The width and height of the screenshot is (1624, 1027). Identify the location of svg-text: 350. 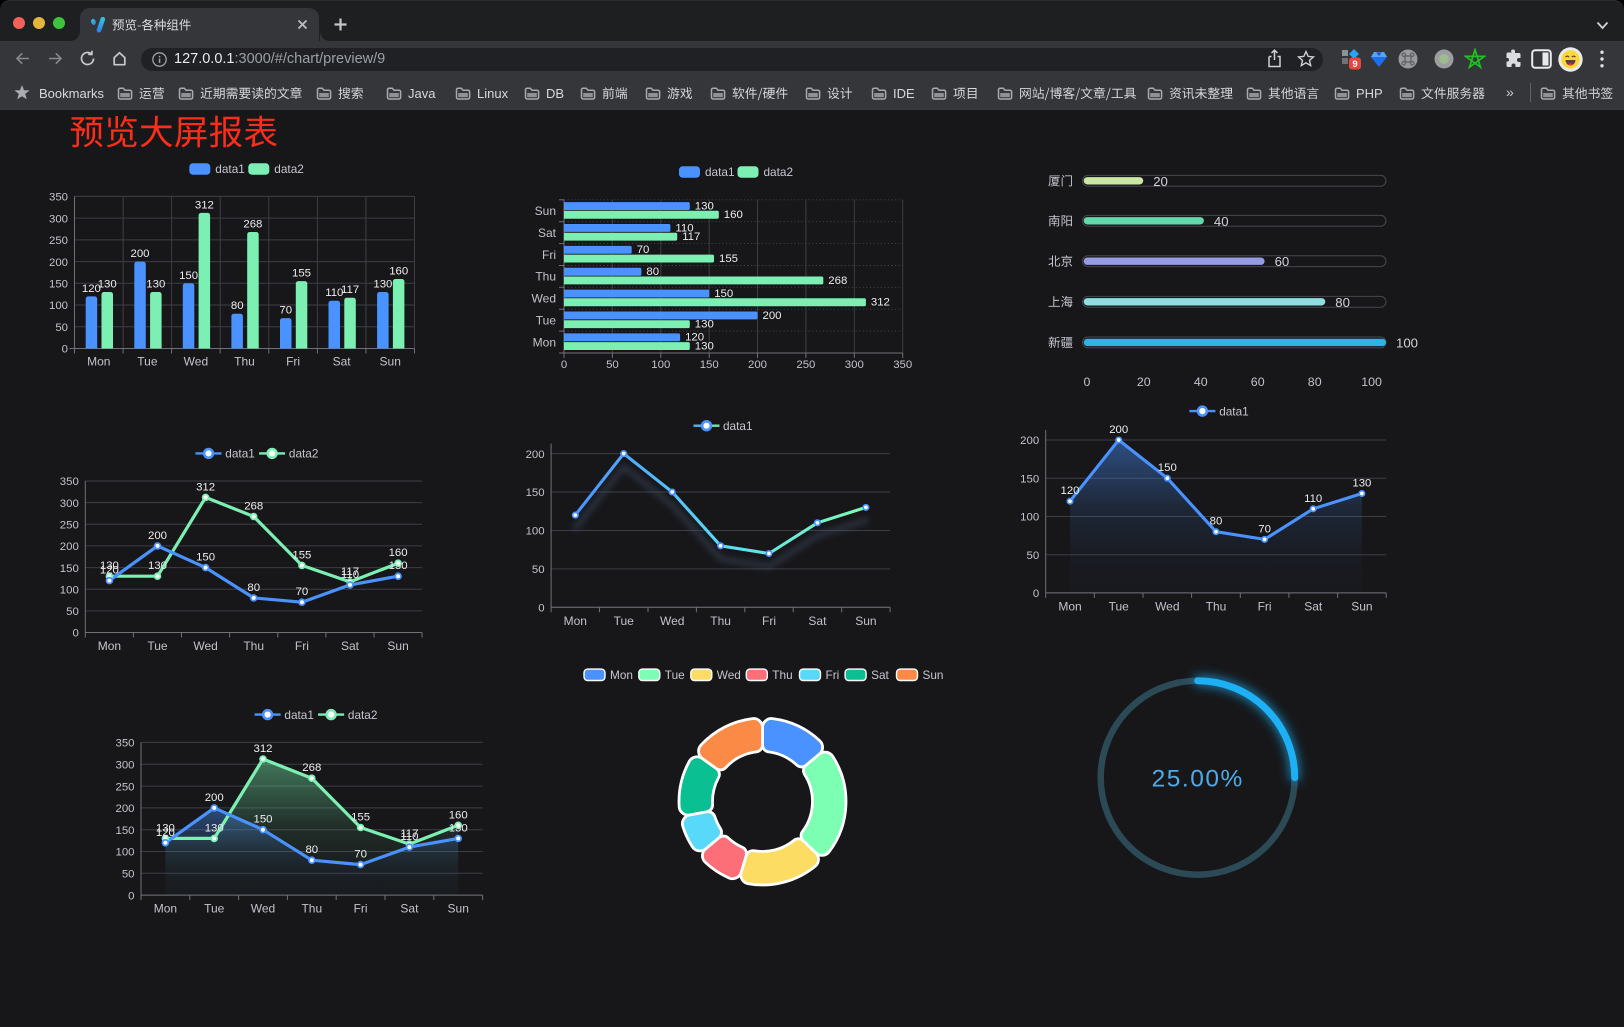
(69, 482).